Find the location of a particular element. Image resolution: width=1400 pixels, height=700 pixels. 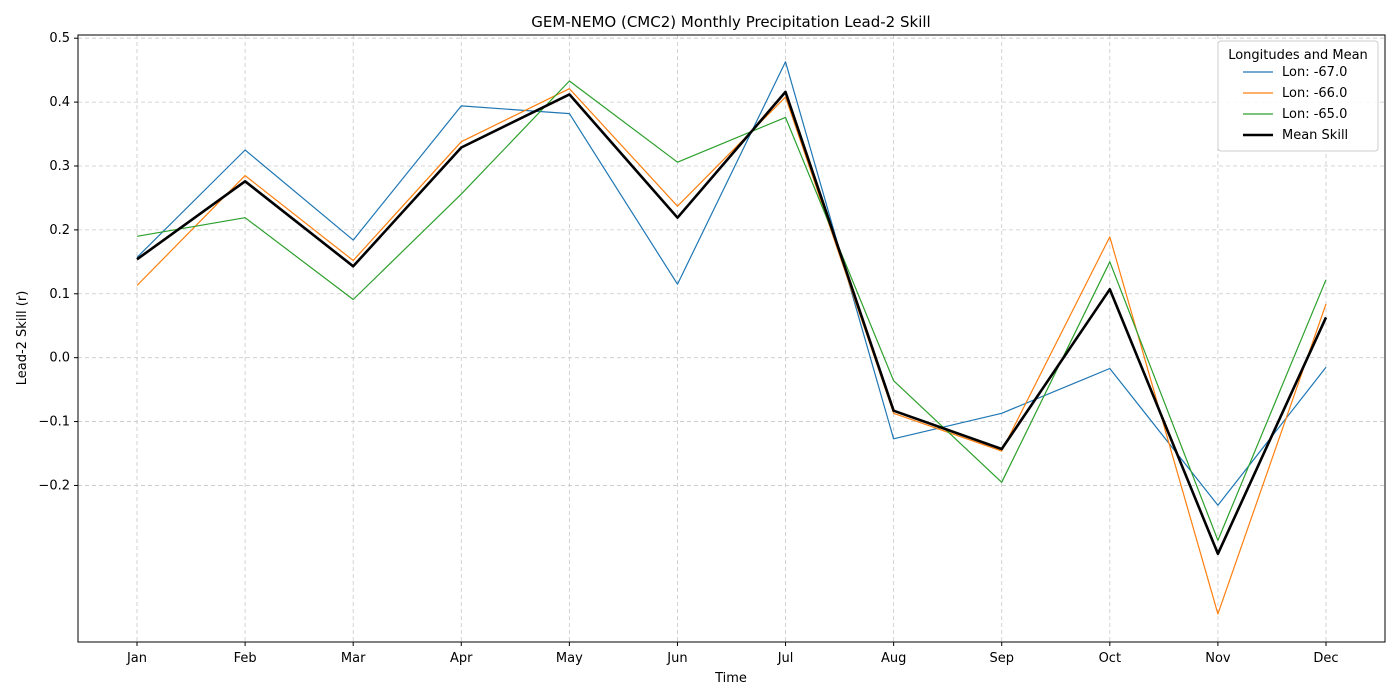

legend-label: Lon: -66.0 is located at coordinates (1314, 93).